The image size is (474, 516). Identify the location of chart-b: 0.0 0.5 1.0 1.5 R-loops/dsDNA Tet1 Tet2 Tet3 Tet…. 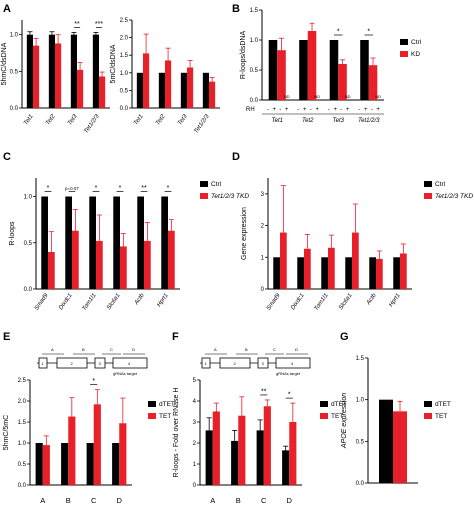
(331, 66).